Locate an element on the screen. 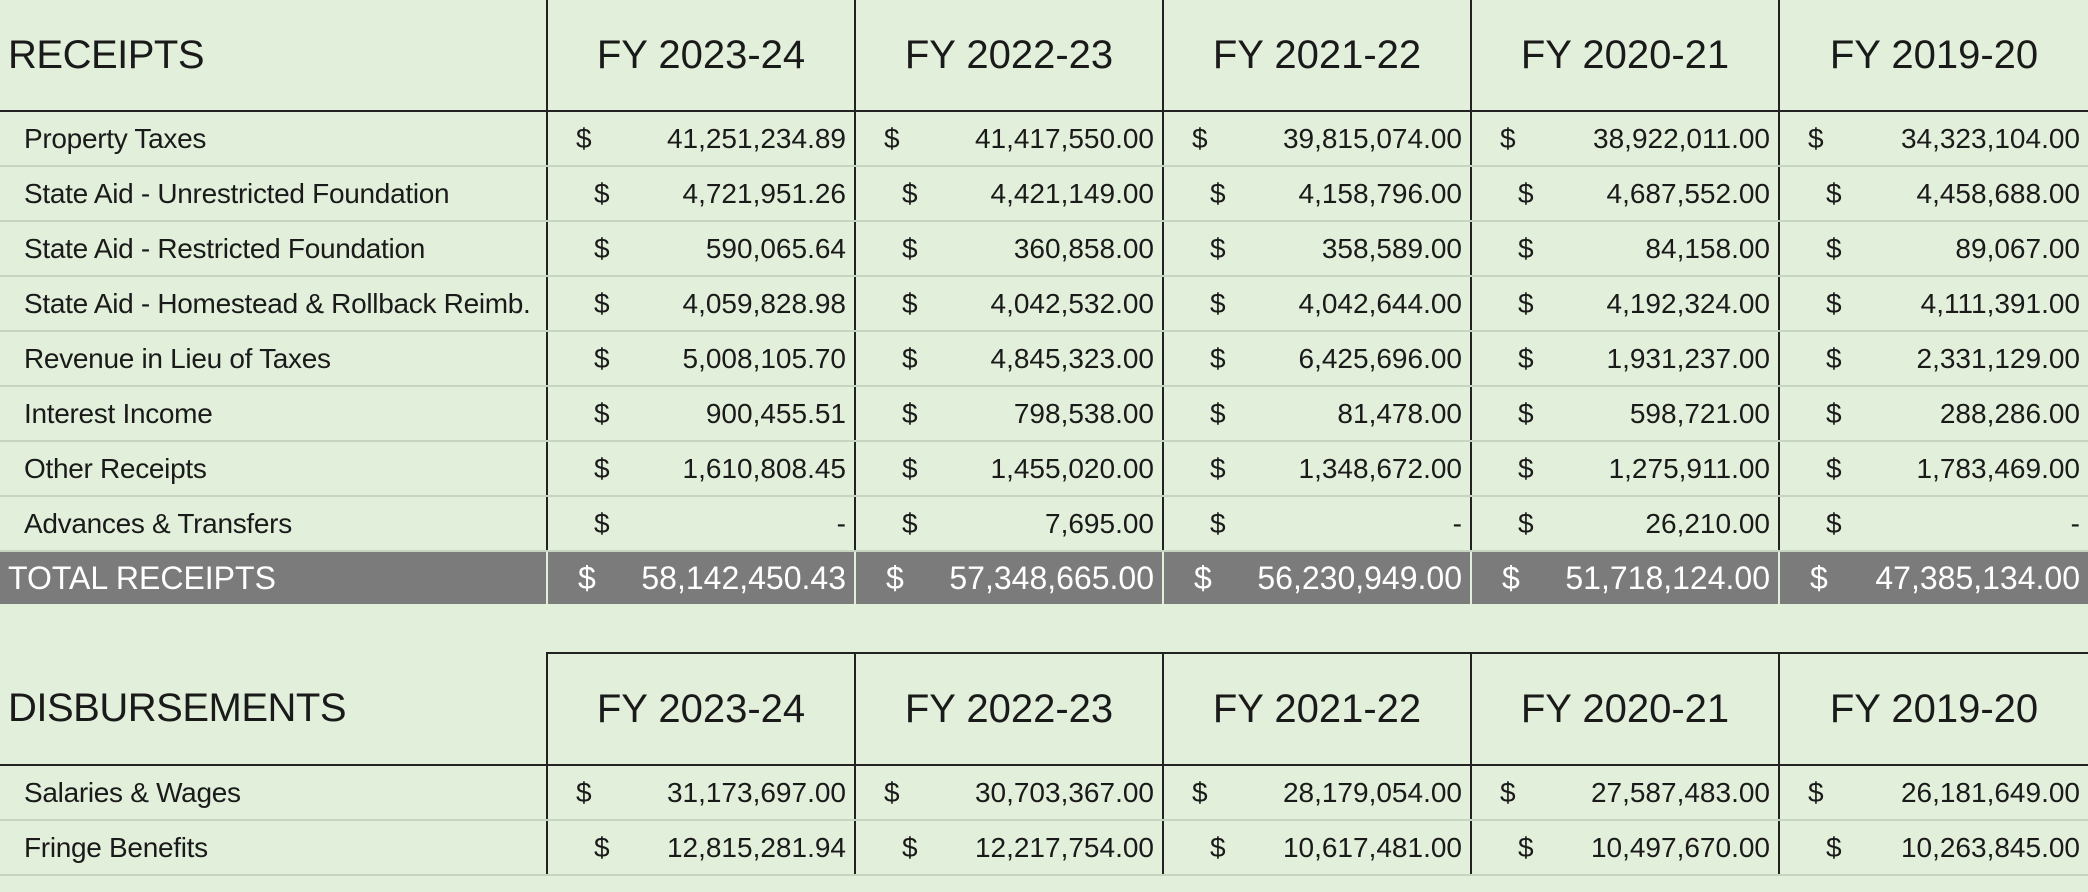 The image size is (2088, 892). amount-value: 31,173,697.00 is located at coordinates (756, 792).